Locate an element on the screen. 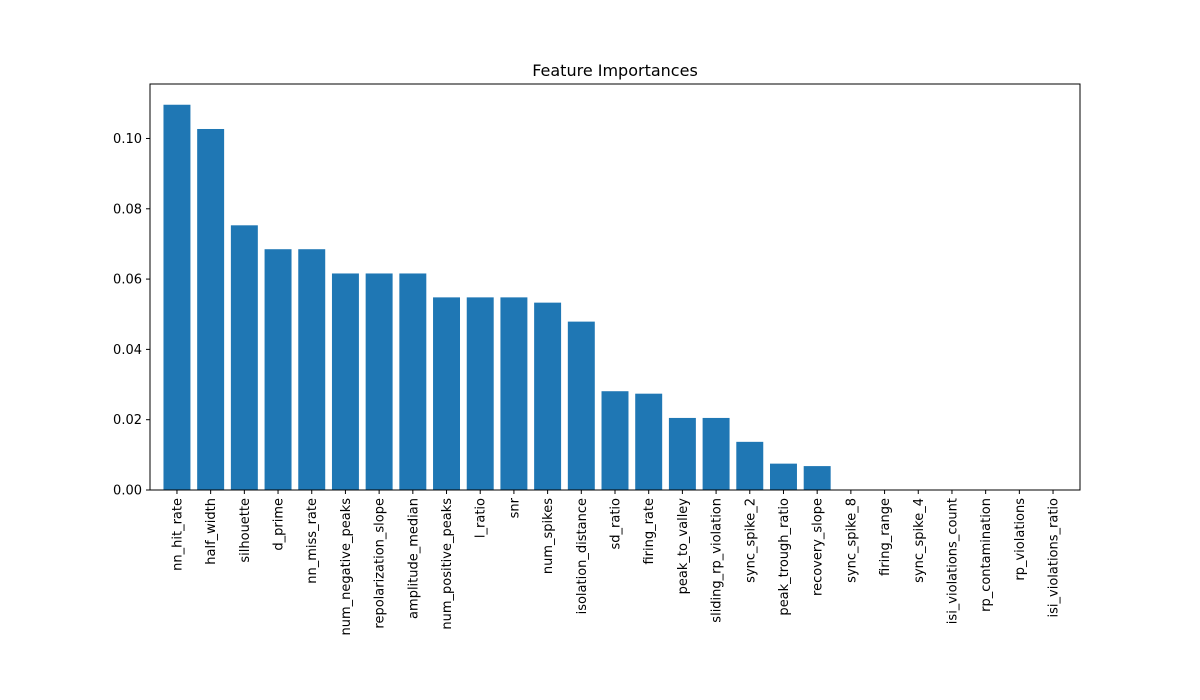 This screenshot has width=1200, height=700. x-tick-label: sliding_rp_violation is located at coordinates (717, 560).